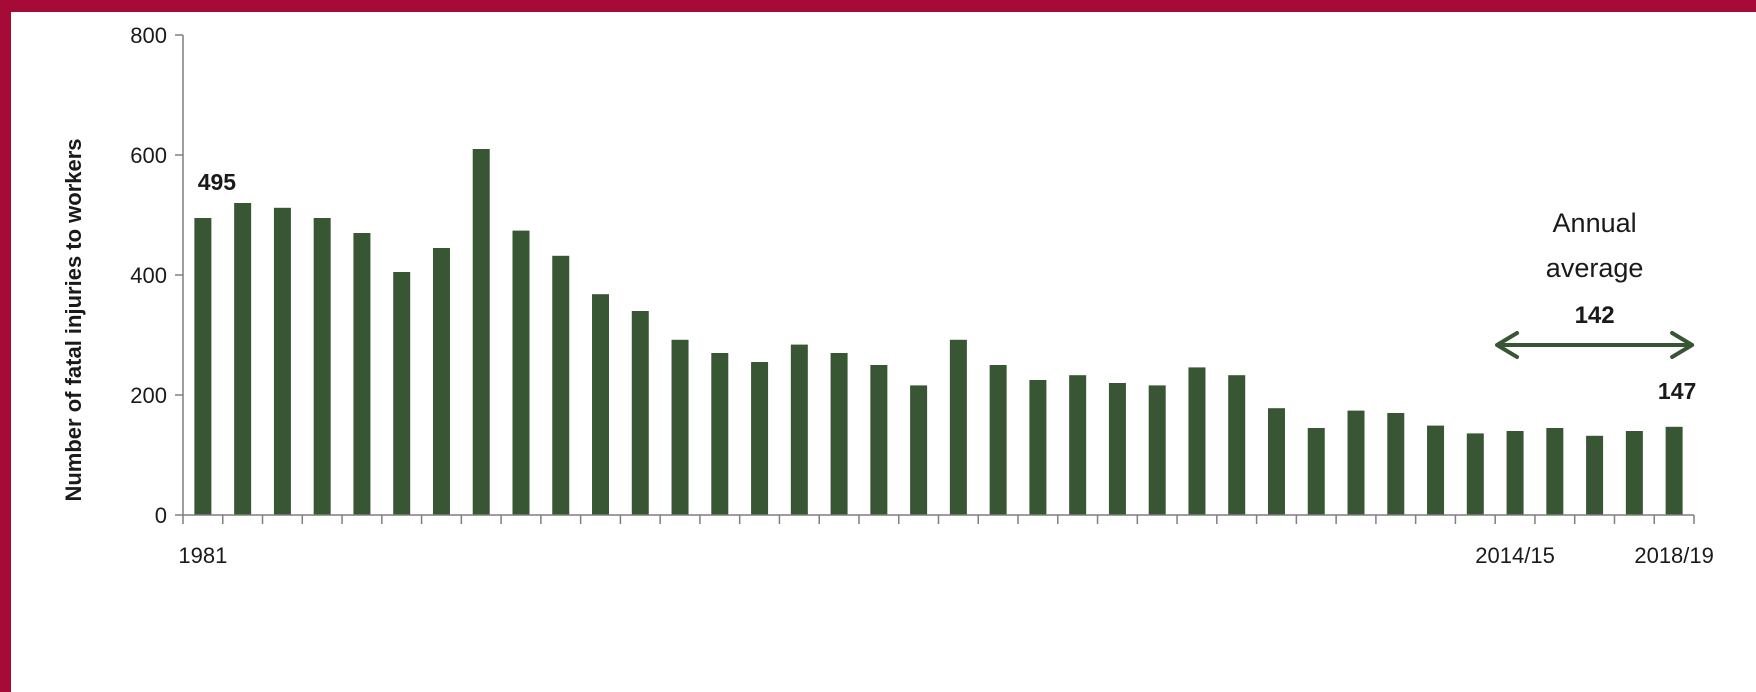 The height and width of the screenshot is (692, 1756). Describe the element at coordinates (217, 182) in the screenshot. I see `data-label: 495` at that location.